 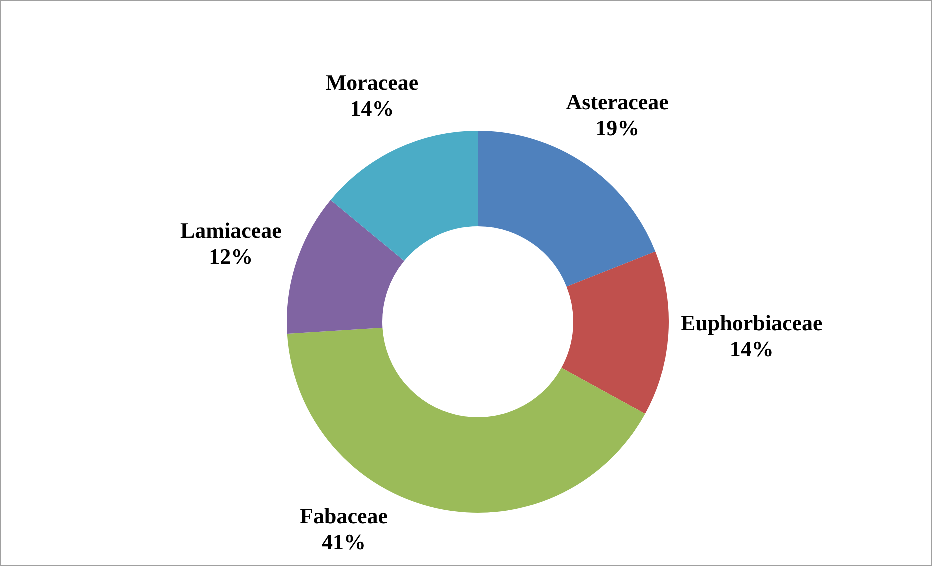 What do you see at coordinates (344, 542) in the screenshot?
I see `data-label: 41%` at bounding box center [344, 542].